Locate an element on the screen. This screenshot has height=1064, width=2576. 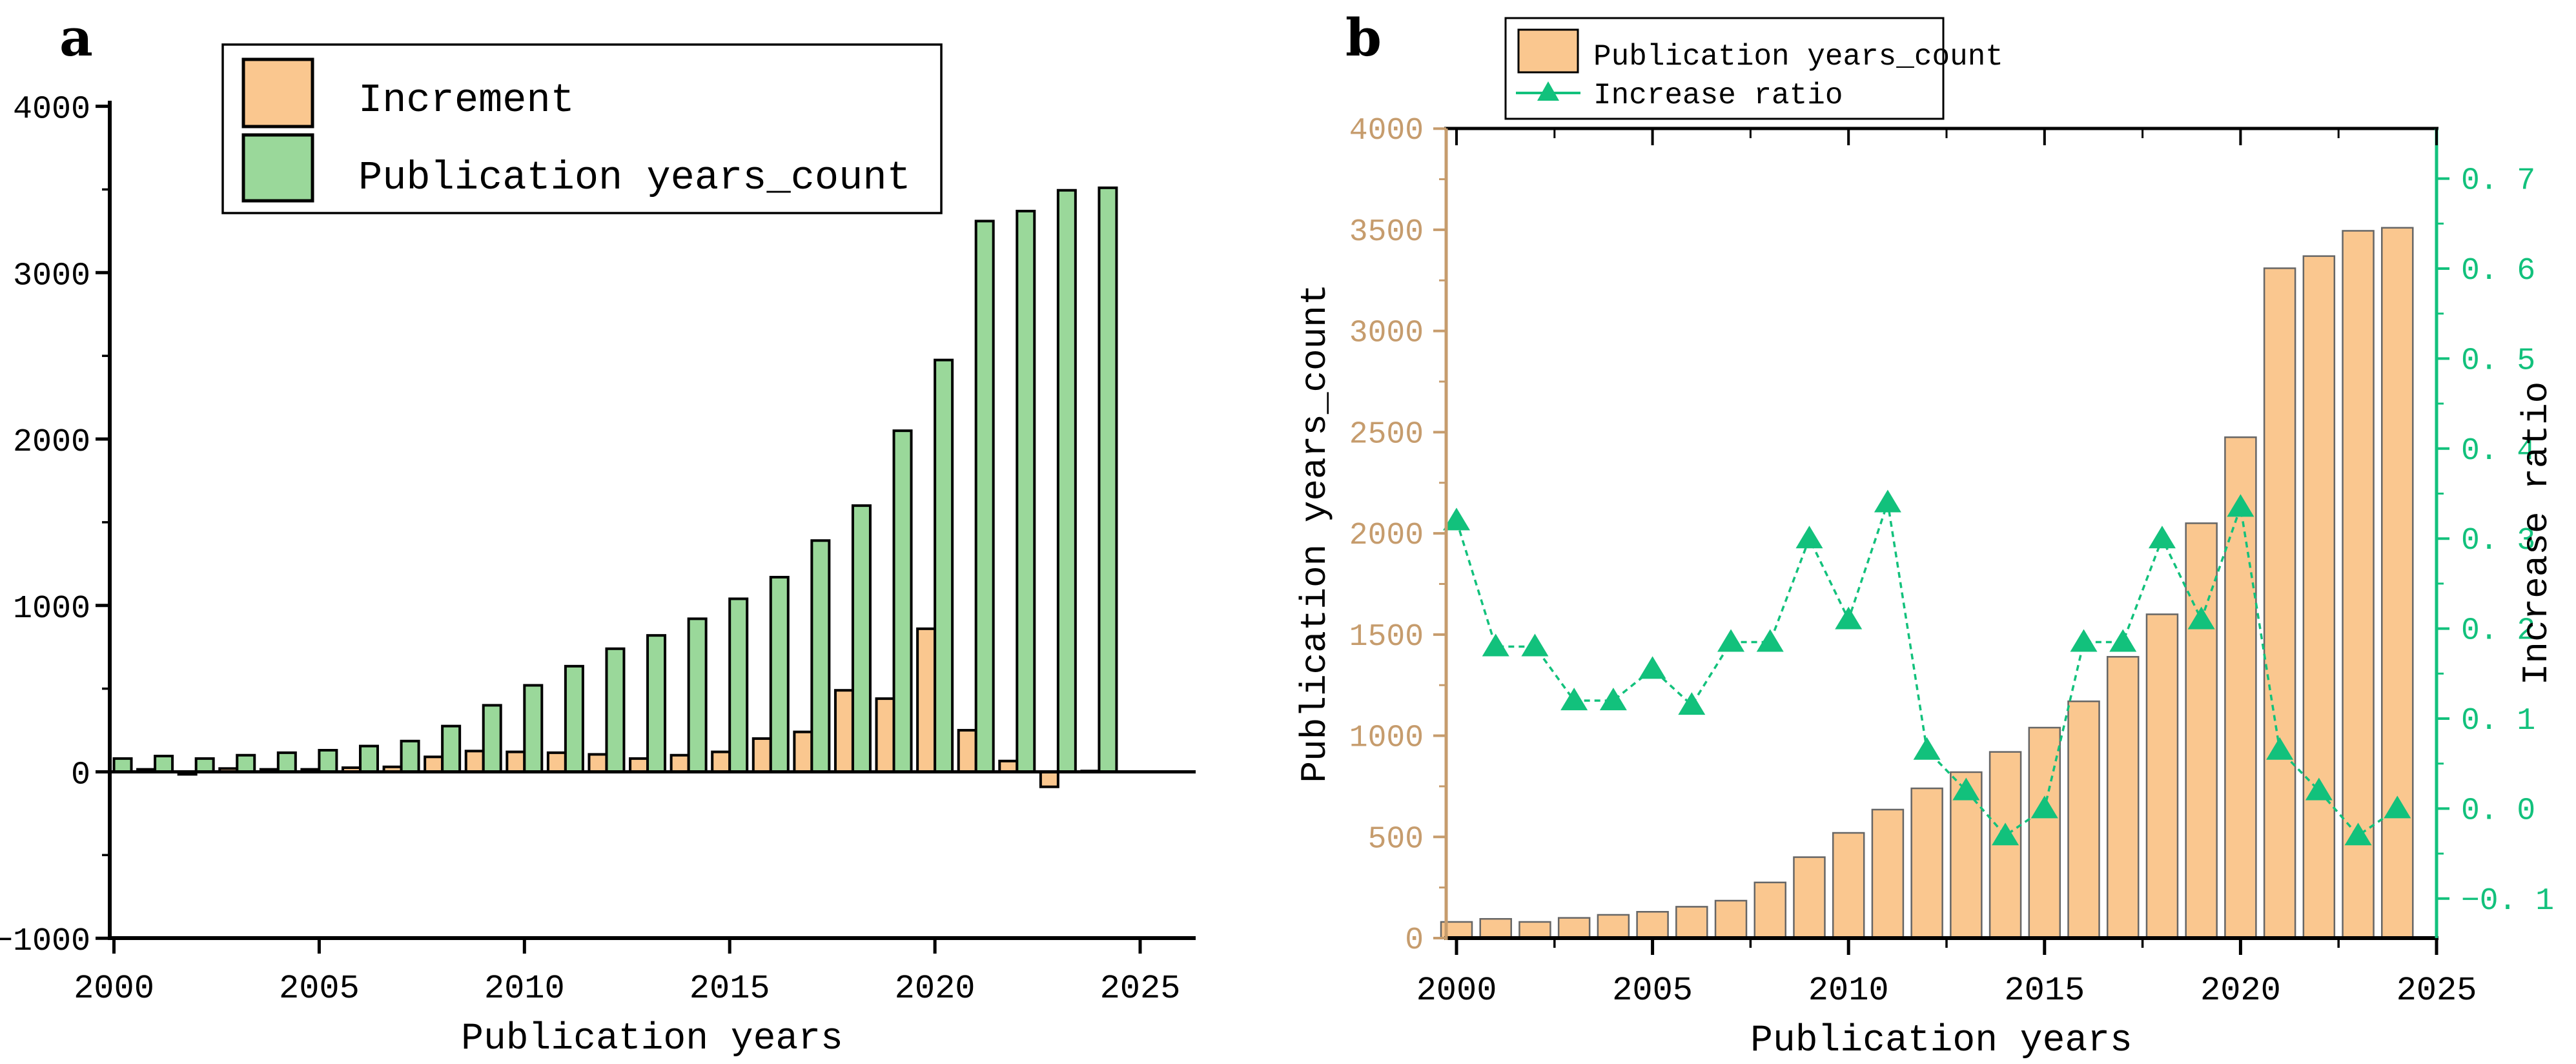
x-tick-label-b: 2010 is located at coordinates (1849, 991).